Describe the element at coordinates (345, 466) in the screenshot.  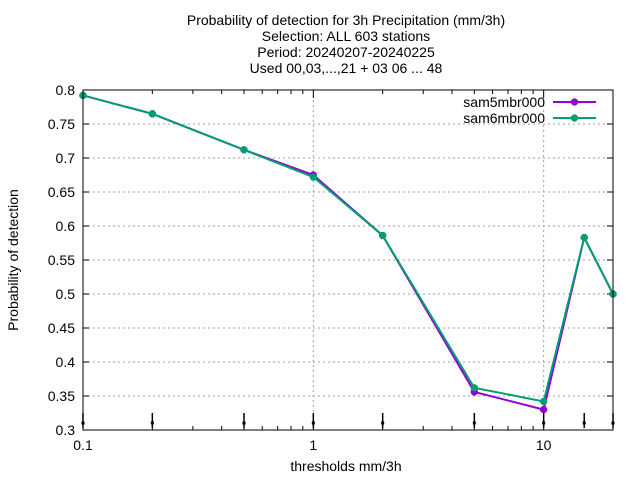
I see `x-axis-label: thresholds mm/3h` at that location.